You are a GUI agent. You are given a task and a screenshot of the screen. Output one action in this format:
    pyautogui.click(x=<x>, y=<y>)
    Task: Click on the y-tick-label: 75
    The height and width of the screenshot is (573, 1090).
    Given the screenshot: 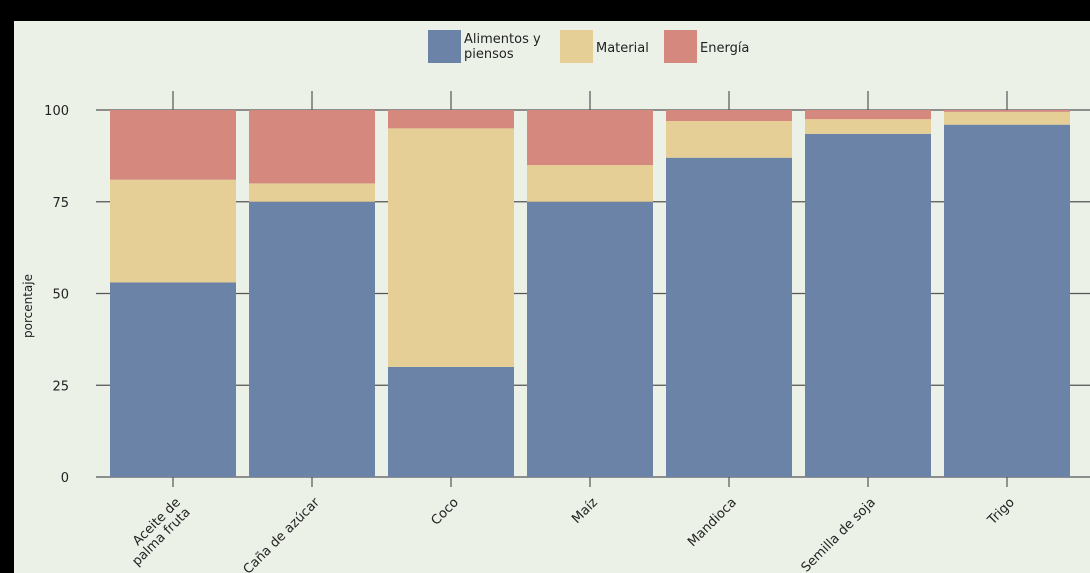 What is the action you would take?
    pyautogui.click(x=60, y=203)
    